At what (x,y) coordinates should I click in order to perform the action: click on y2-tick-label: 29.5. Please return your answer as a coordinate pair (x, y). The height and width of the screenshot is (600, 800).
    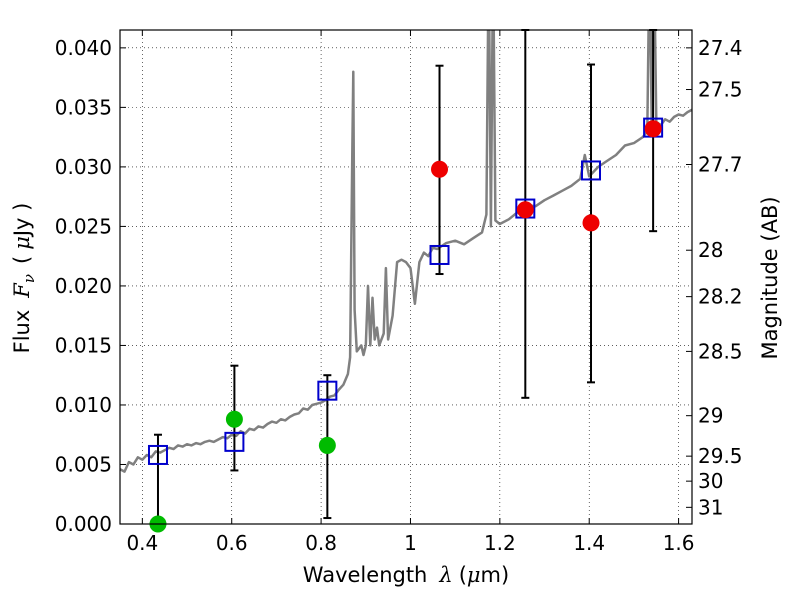
    Looking at the image, I should click on (720, 456).